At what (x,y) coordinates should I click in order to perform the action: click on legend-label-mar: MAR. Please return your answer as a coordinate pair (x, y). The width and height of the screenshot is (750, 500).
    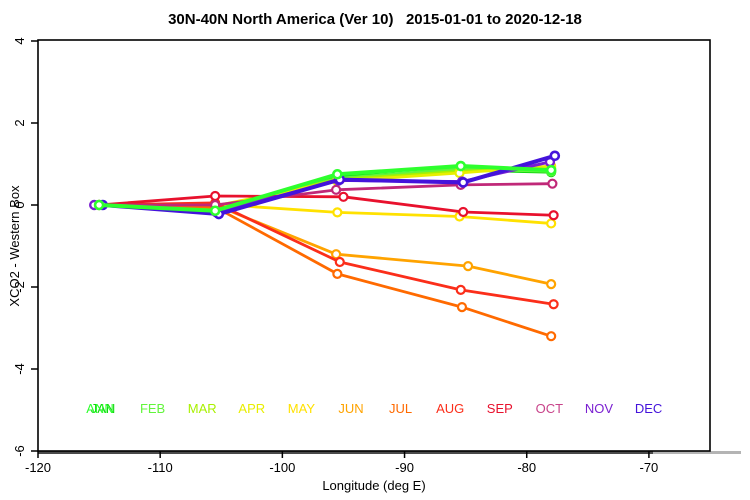
    Looking at the image, I should click on (202, 408).